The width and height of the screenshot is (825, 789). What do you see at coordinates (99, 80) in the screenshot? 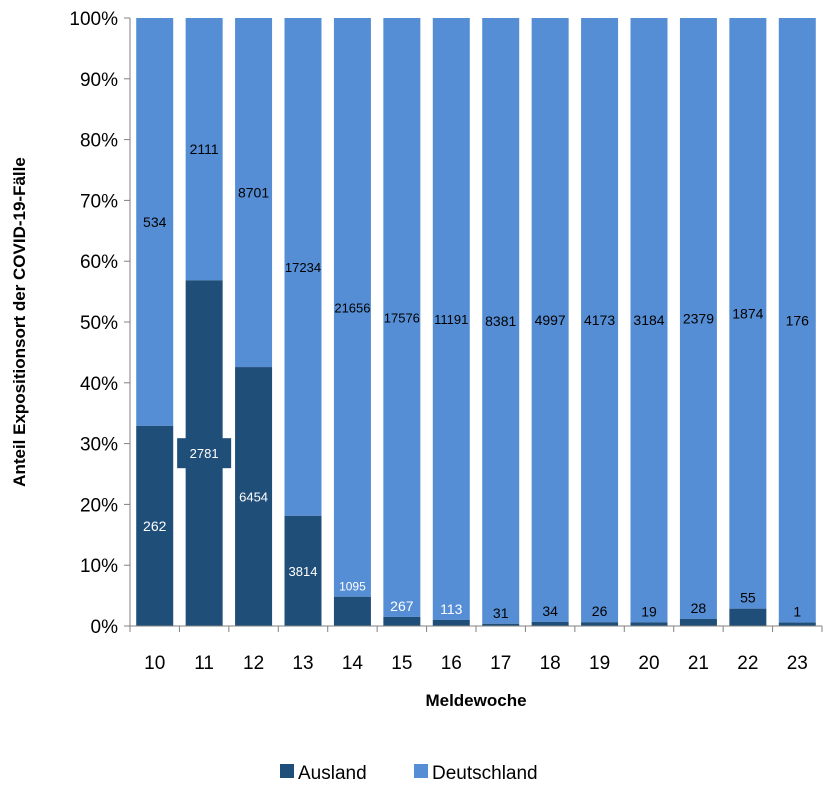
I see `y-tick-label: 90%` at bounding box center [99, 80].